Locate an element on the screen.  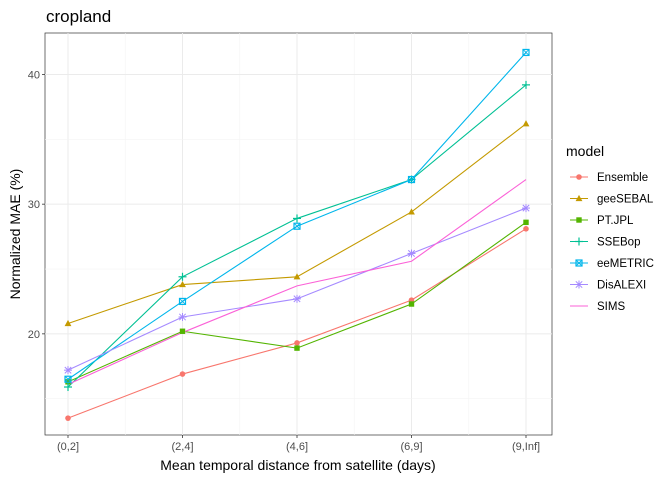
x-axis: (0,2] (2,4] (4,6] (6,9] (9,Inf] is located at coordinates (298, 444).